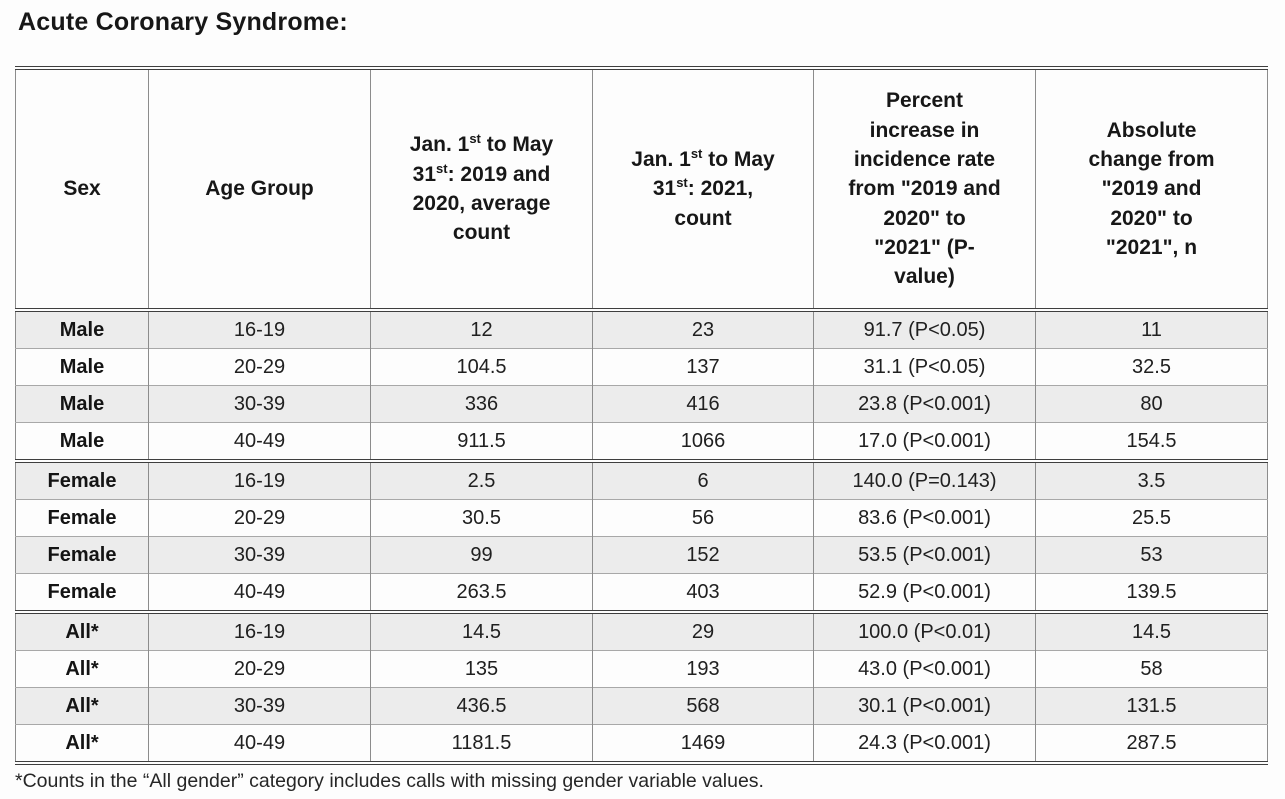  What do you see at coordinates (924, 441) in the screenshot?
I see `cell-percent-increase: 17.0 (P<0.001)` at bounding box center [924, 441].